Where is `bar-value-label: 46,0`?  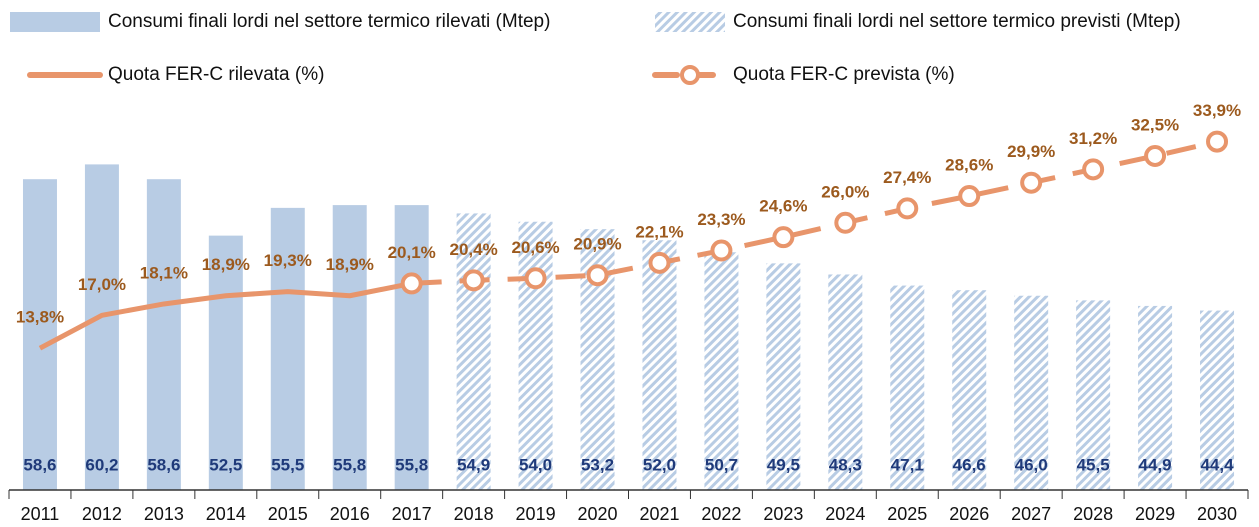 bar-value-label: 46,0 is located at coordinates (1031, 464).